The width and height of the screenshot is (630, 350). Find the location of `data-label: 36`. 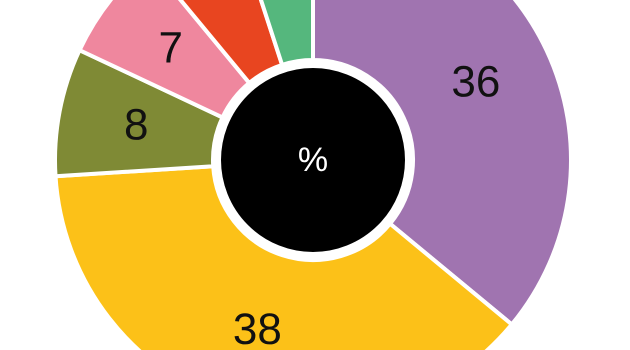

data-label: 36 is located at coordinates (475, 81).